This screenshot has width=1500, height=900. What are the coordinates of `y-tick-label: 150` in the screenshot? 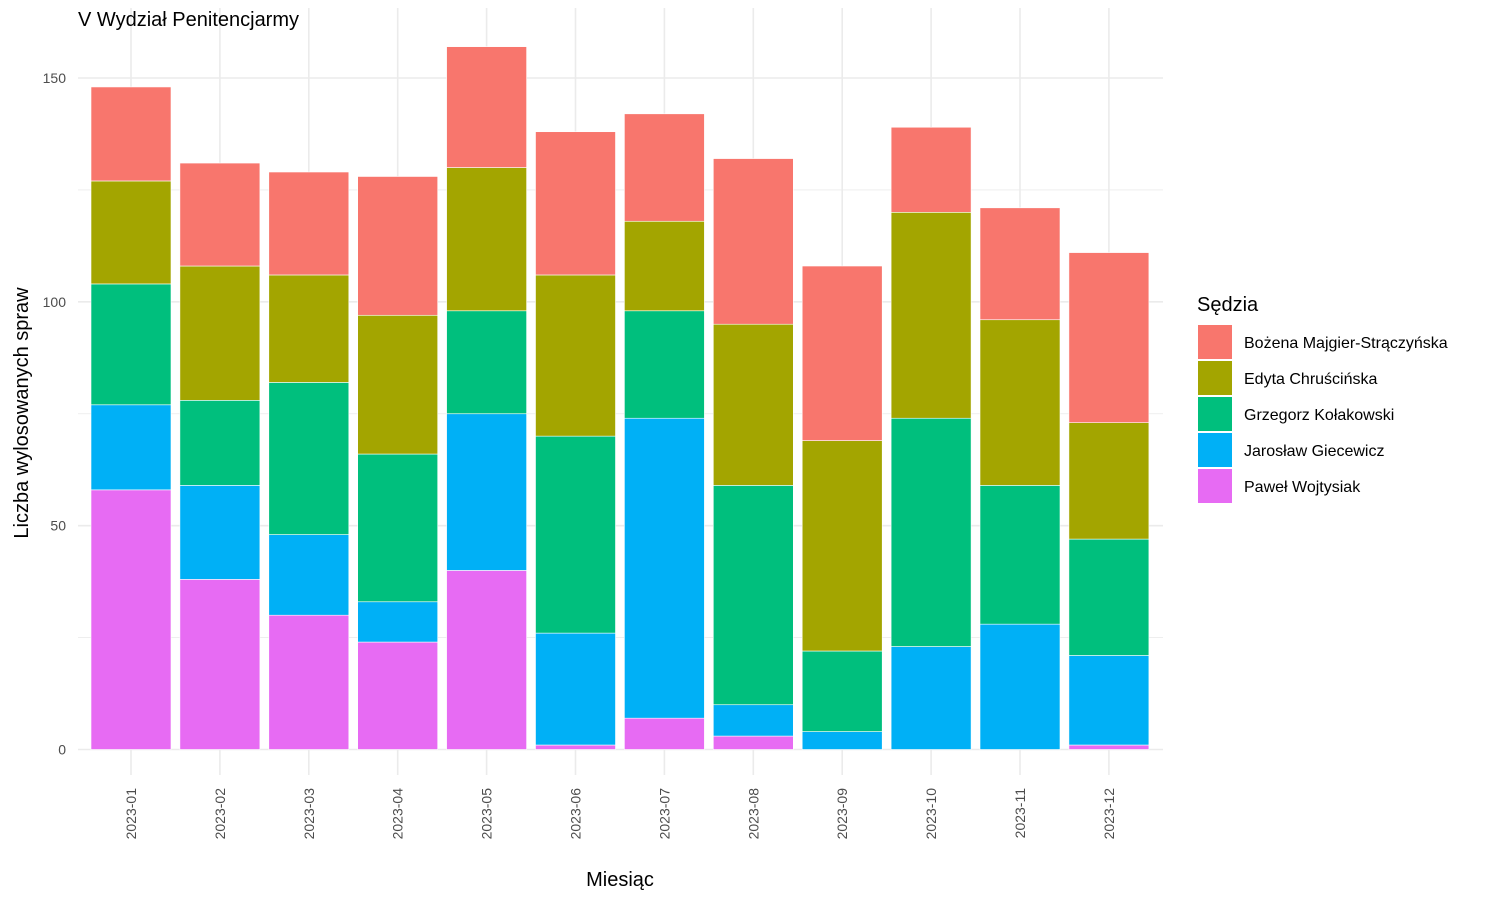 It's located at (55, 78).